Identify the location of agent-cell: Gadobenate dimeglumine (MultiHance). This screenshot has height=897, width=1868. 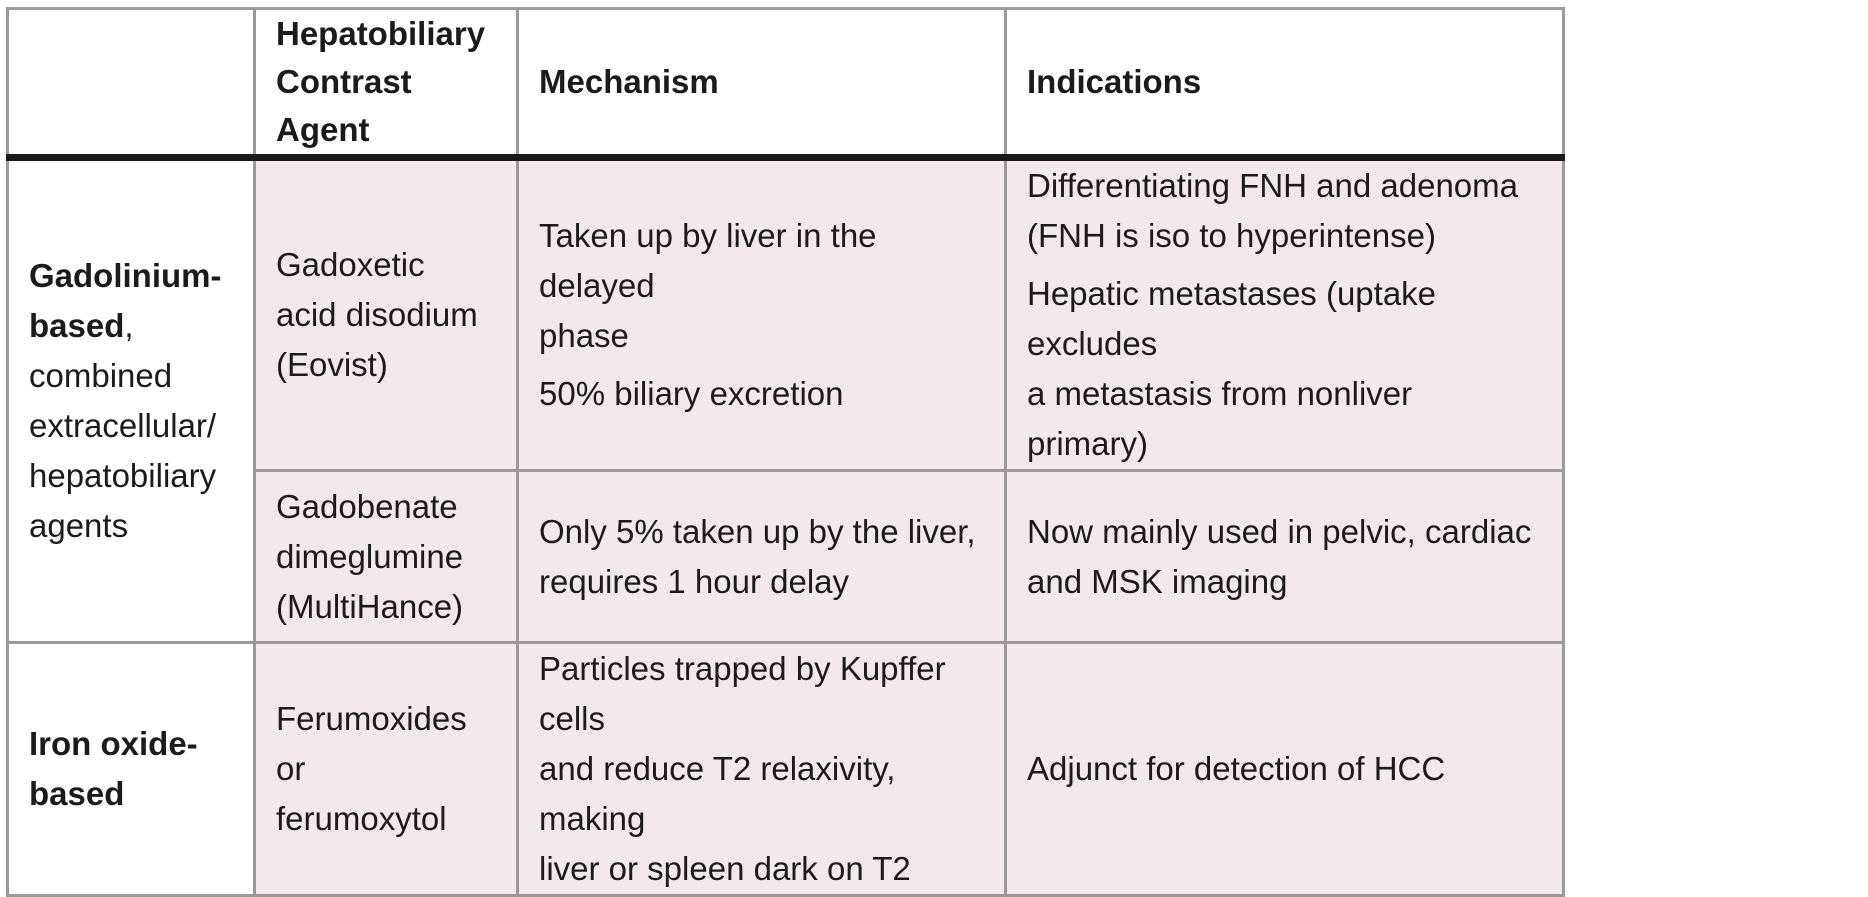
(386, 556).